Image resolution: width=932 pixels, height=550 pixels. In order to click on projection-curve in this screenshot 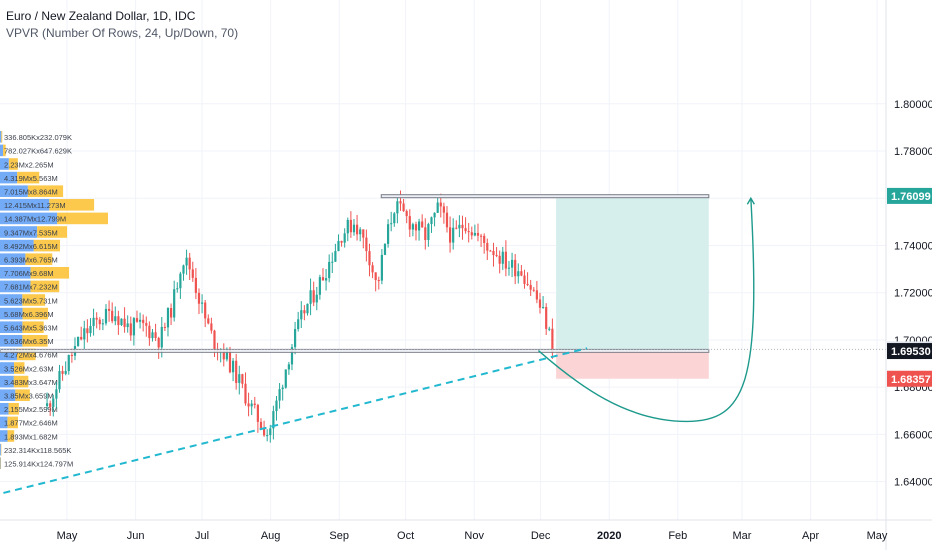, I will do `click(646, 310)`.